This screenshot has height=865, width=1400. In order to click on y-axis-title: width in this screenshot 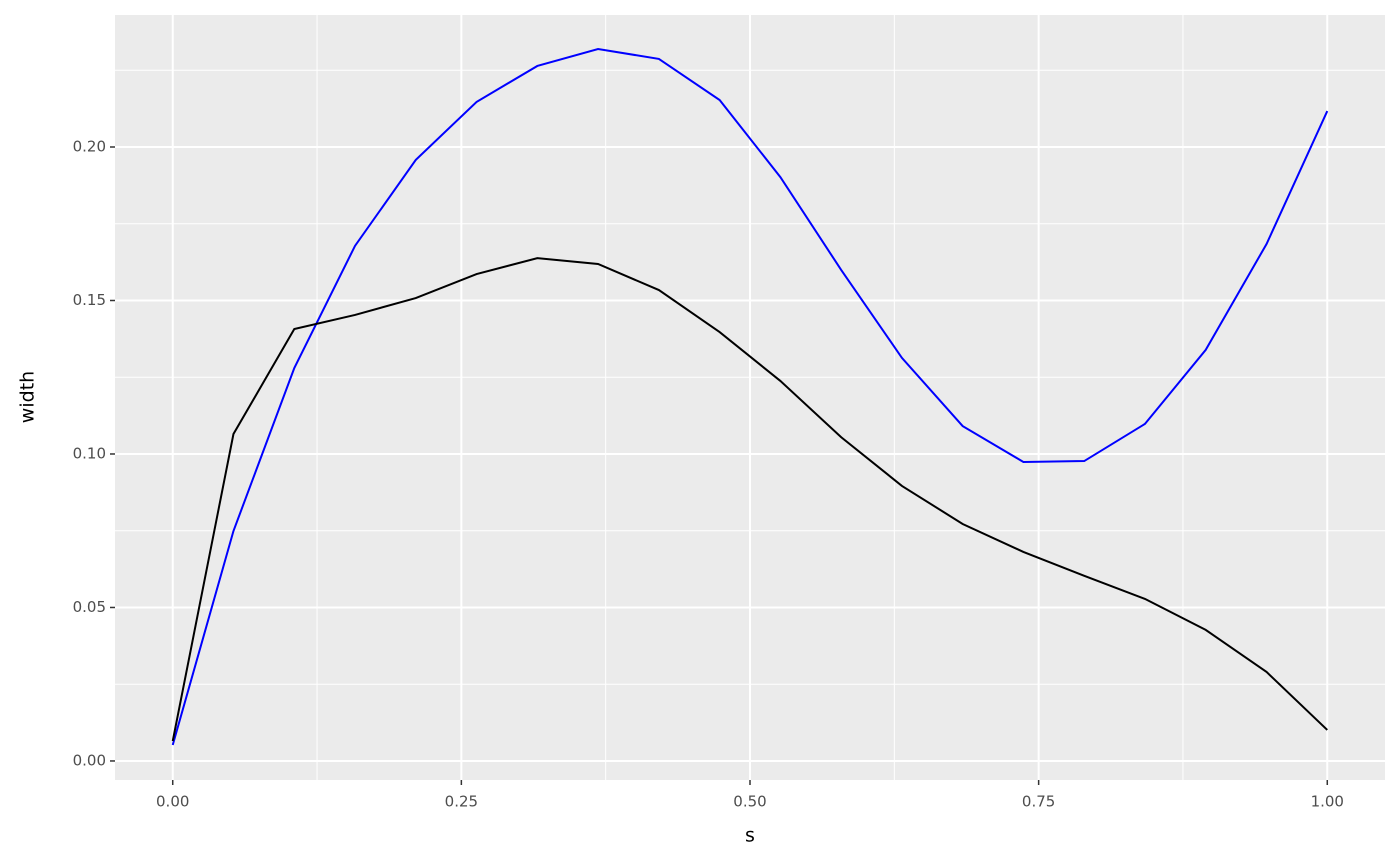, I will do `click(28, 397)`.